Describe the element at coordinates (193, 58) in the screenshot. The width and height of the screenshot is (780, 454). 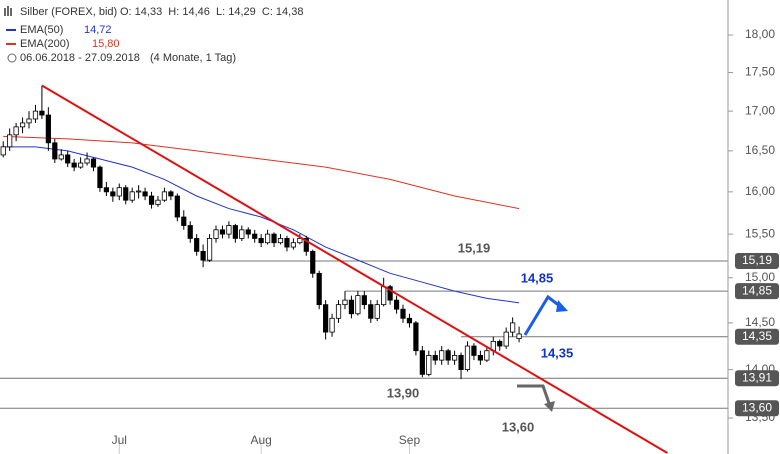
I see `period-note: (4 Monate, 1 Tag)` at that location.